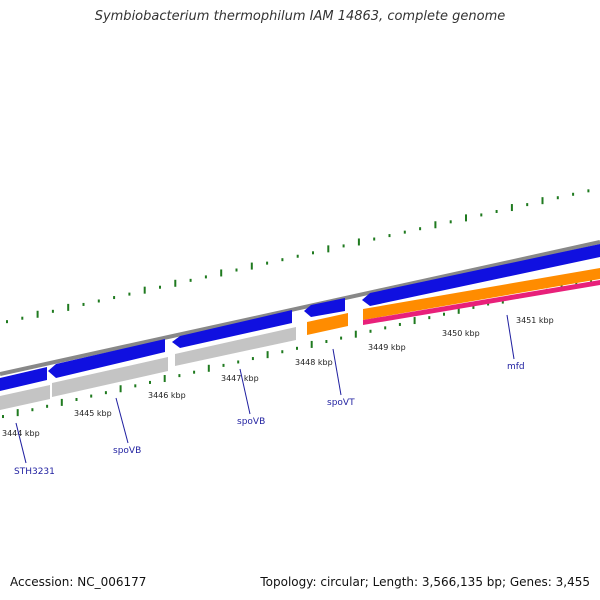  I want to click on scale-tick-label: 3444 kbp, so click(21, 433).